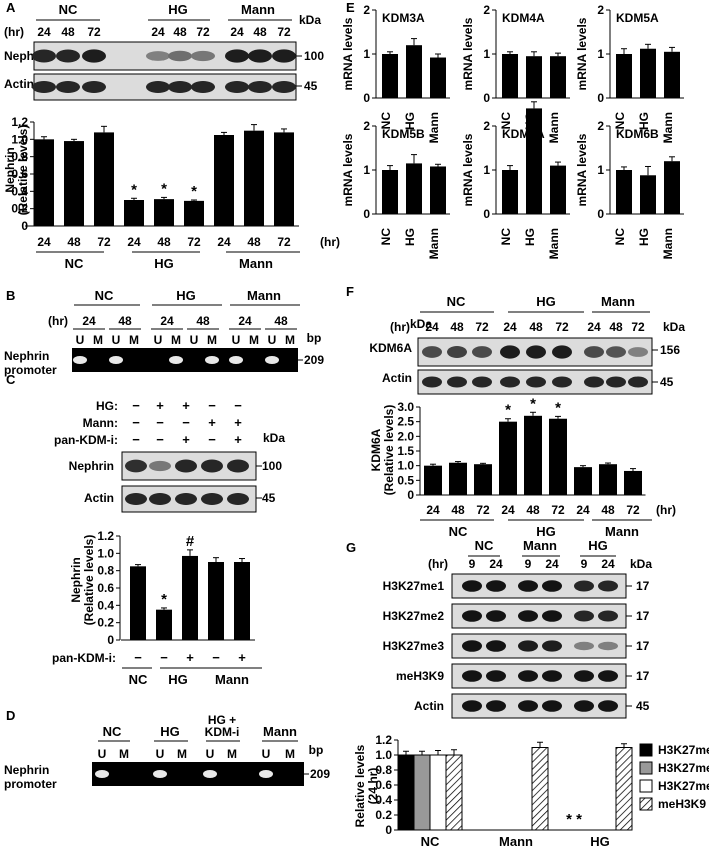  Describe the element at coordinates (86, 440) in the screenshot. I see `row-label: pan-KDM-i:` at that location.